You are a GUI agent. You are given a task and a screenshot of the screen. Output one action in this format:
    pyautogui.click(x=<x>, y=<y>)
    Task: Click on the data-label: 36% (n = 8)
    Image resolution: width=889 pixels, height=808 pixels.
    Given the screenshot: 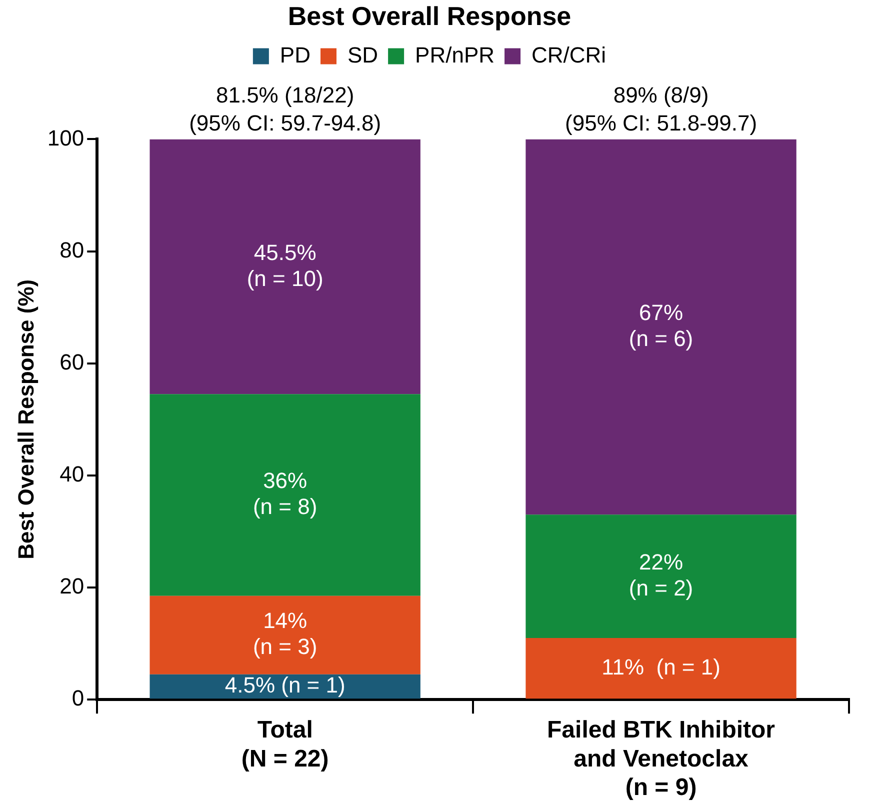 What is the action you would take?
    pyautogui.click(x=285, y=494)
    